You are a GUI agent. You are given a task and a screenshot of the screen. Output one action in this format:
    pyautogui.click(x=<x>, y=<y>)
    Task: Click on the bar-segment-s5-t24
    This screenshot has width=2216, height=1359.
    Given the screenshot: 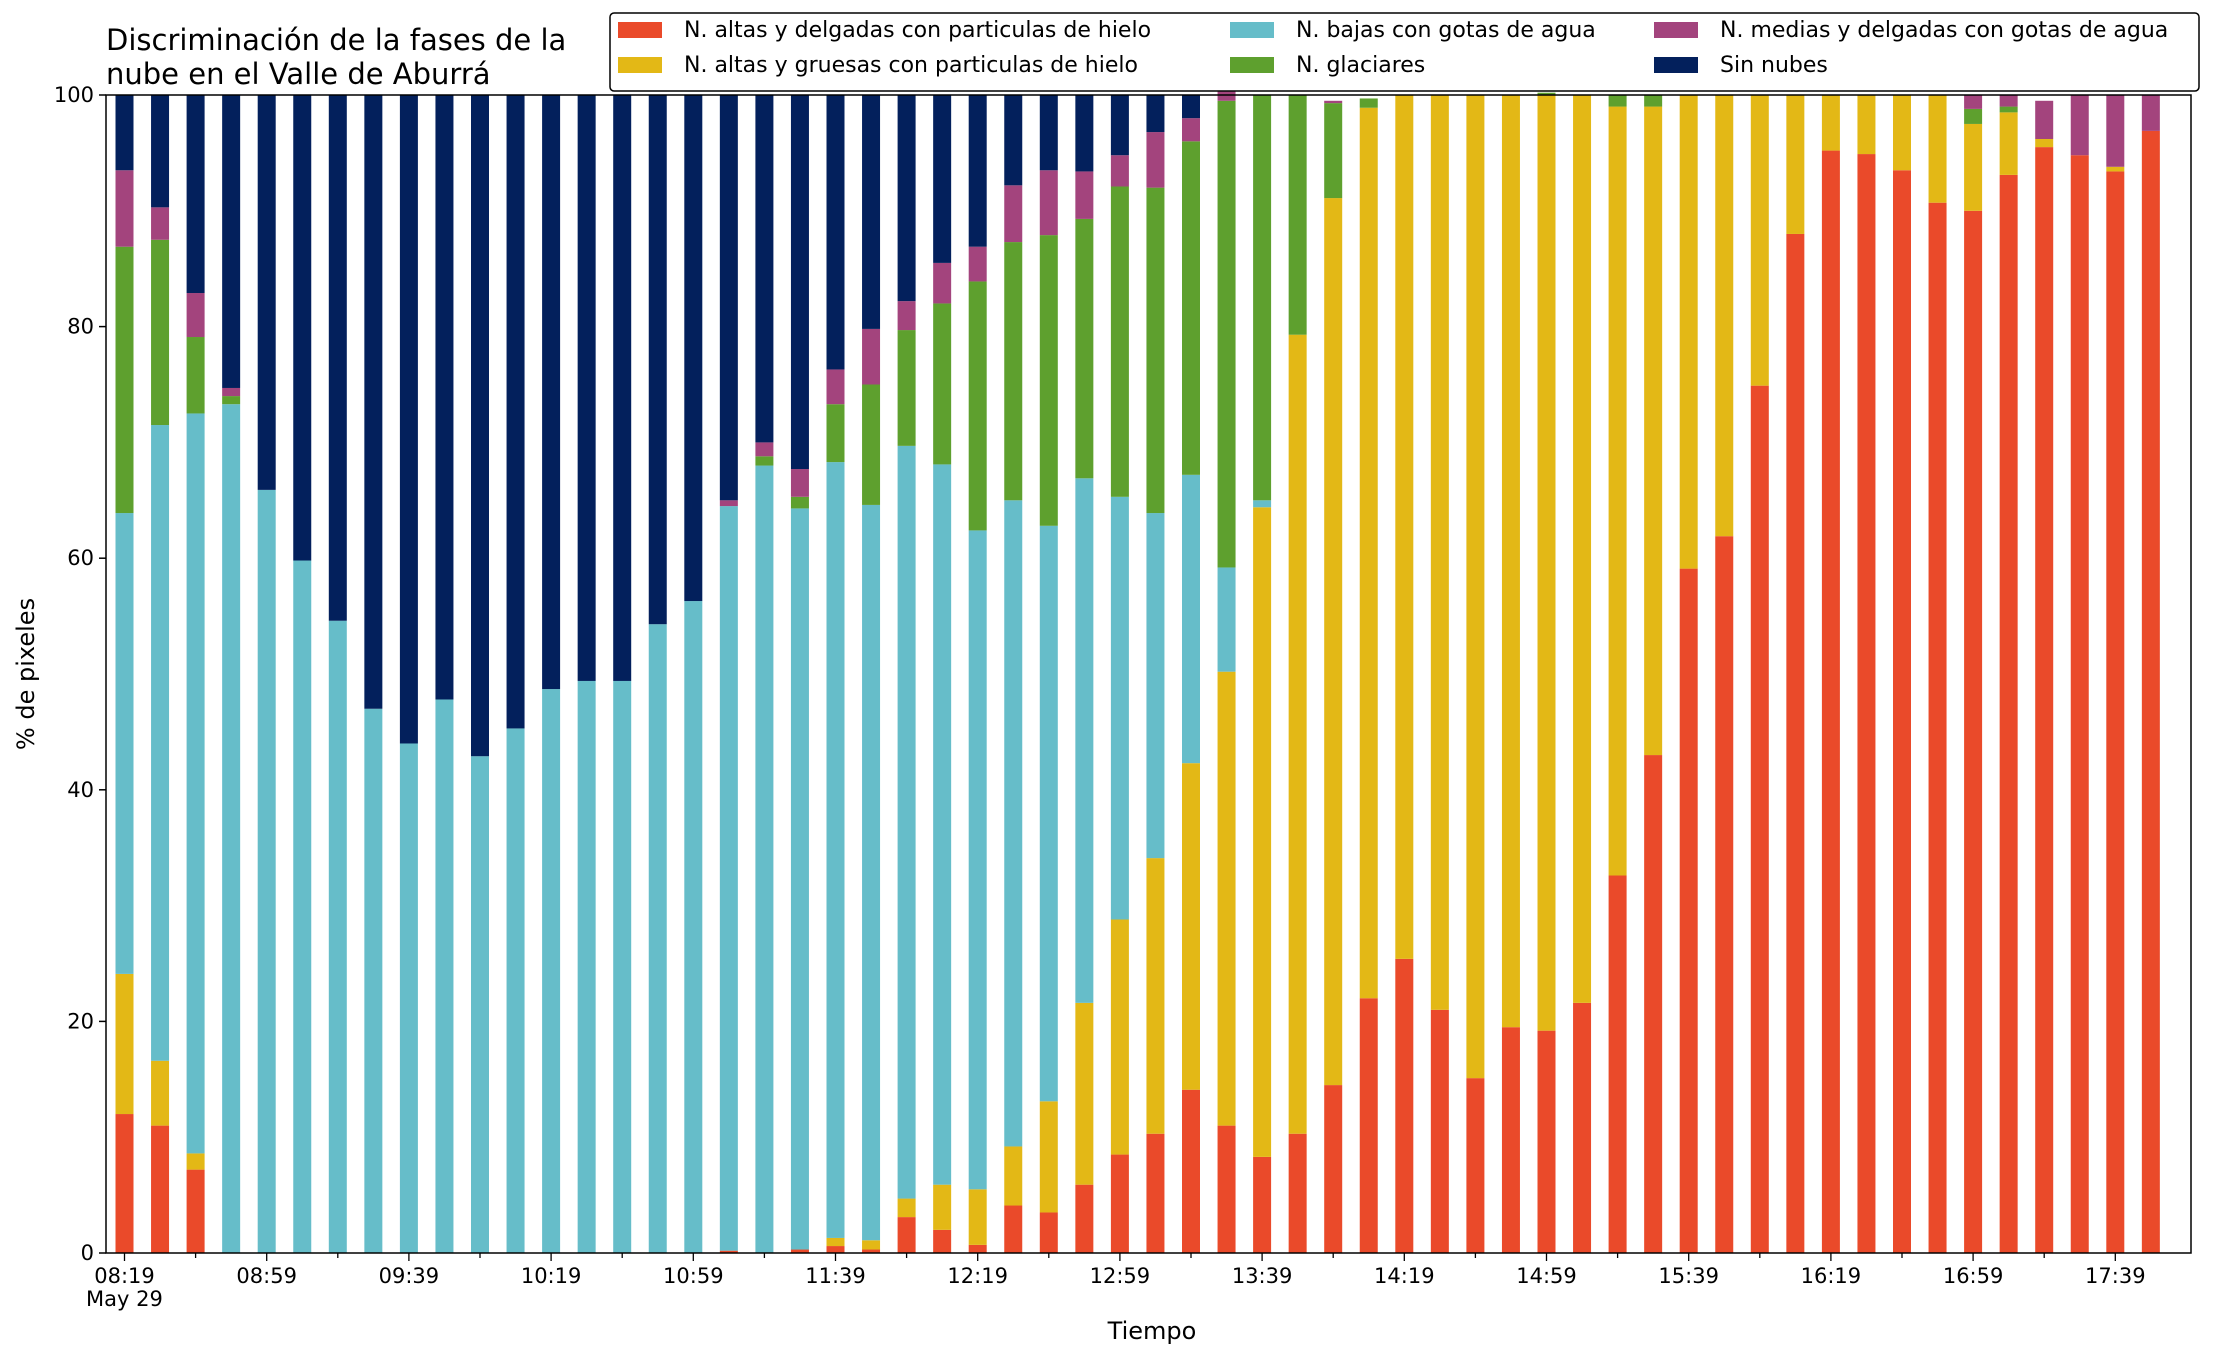 What is the action you would take?
    pyautogui.click(x=977, y=171)
    